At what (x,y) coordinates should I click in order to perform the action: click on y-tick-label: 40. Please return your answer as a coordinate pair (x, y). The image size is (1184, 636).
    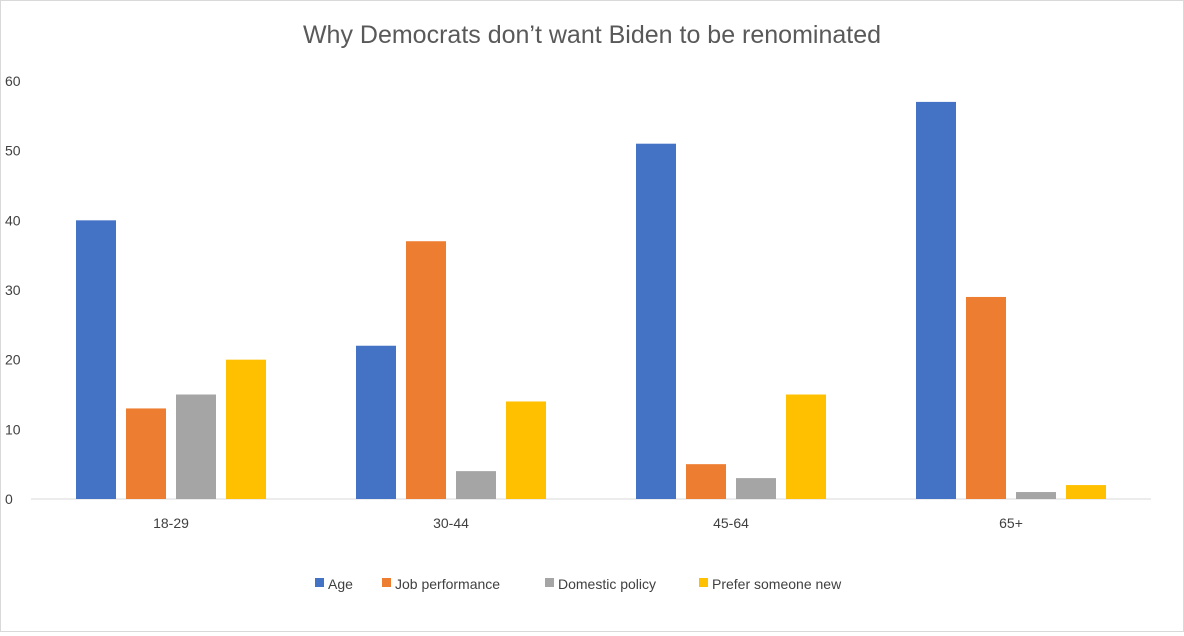
    Looking at the image, I should click on (13, 220).